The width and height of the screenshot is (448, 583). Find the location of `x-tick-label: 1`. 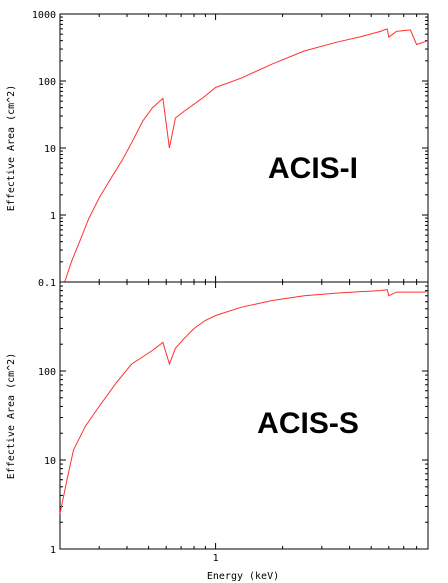

x-tick-label: 1 is located at coordinates (216, 558).